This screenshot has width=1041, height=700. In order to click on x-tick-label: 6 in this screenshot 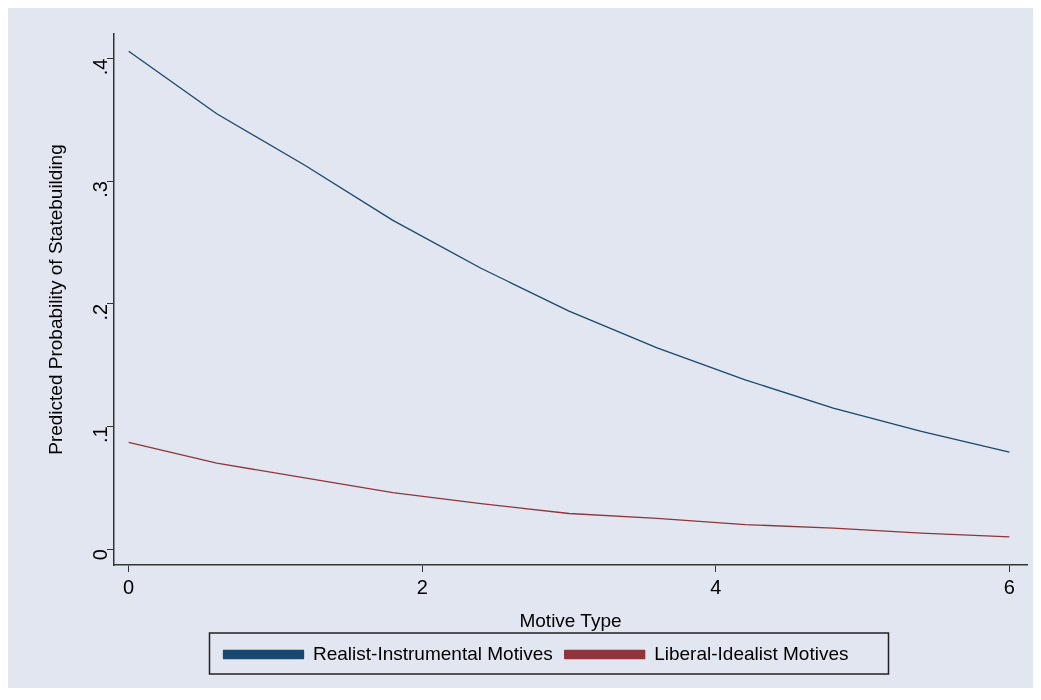, I will do `click(1009, 586)`.